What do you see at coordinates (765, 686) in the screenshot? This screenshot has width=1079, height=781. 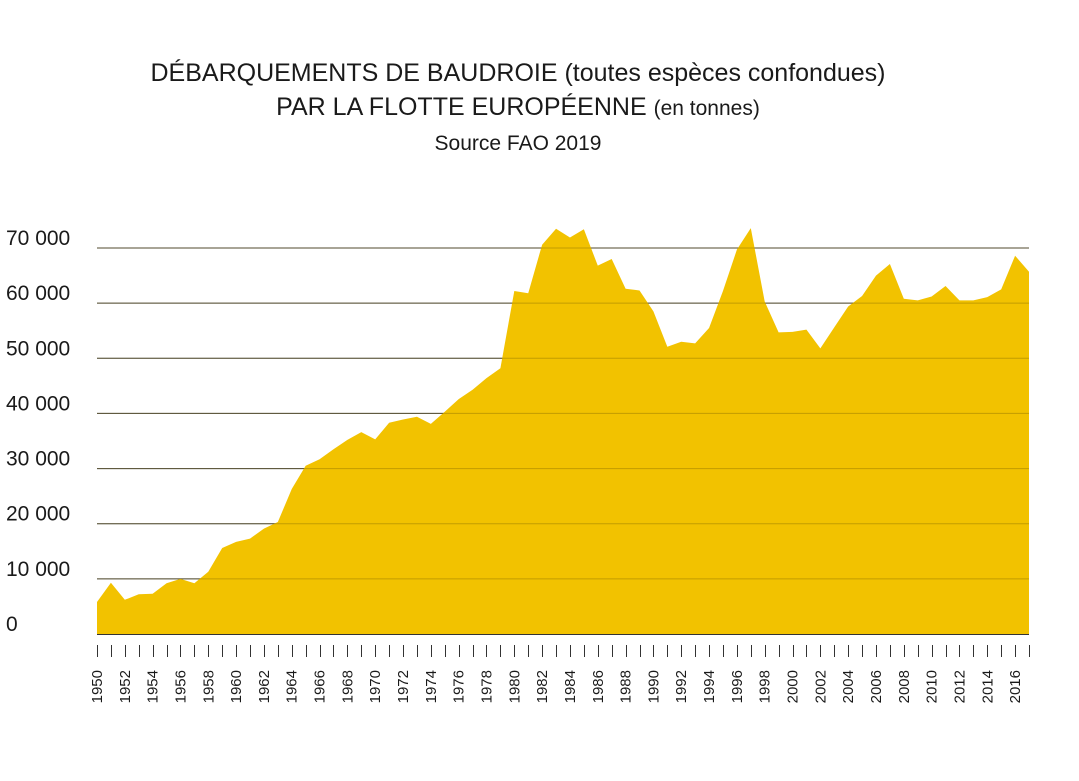 I see `x-tick-label: 1998` at bounding box center [765, 686].